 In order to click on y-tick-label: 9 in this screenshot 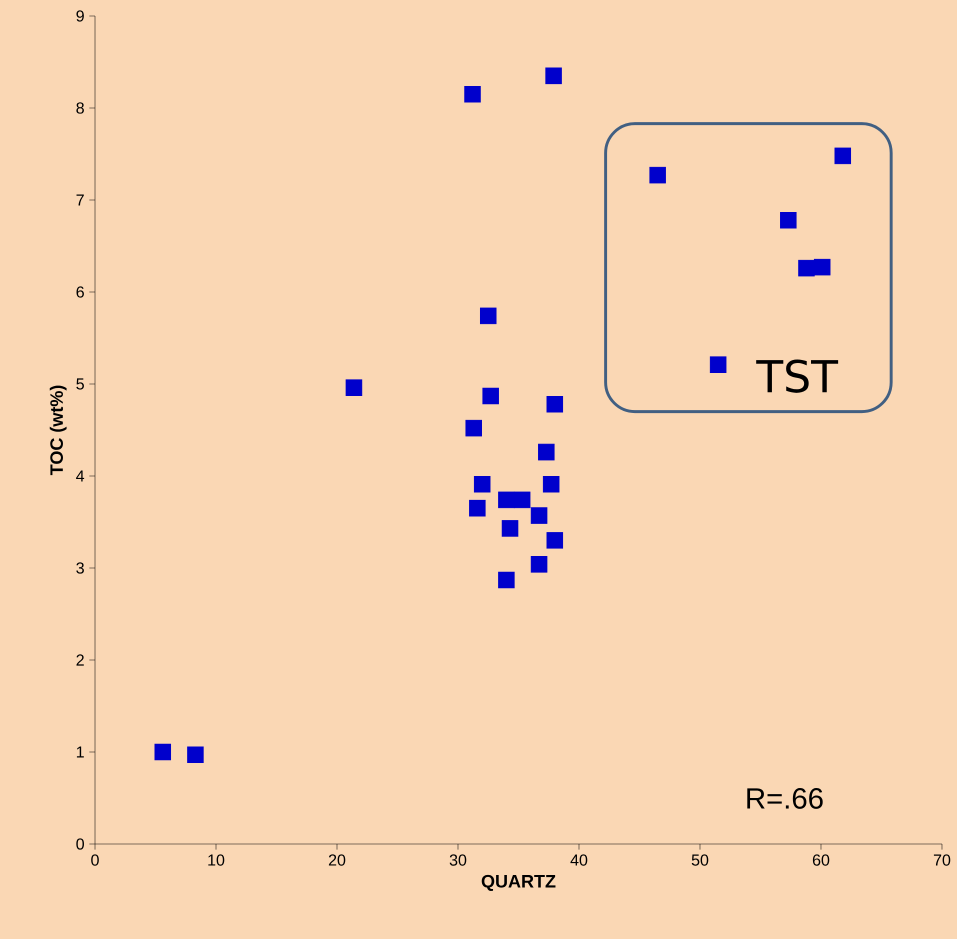, I will do `click(80, 16)`.